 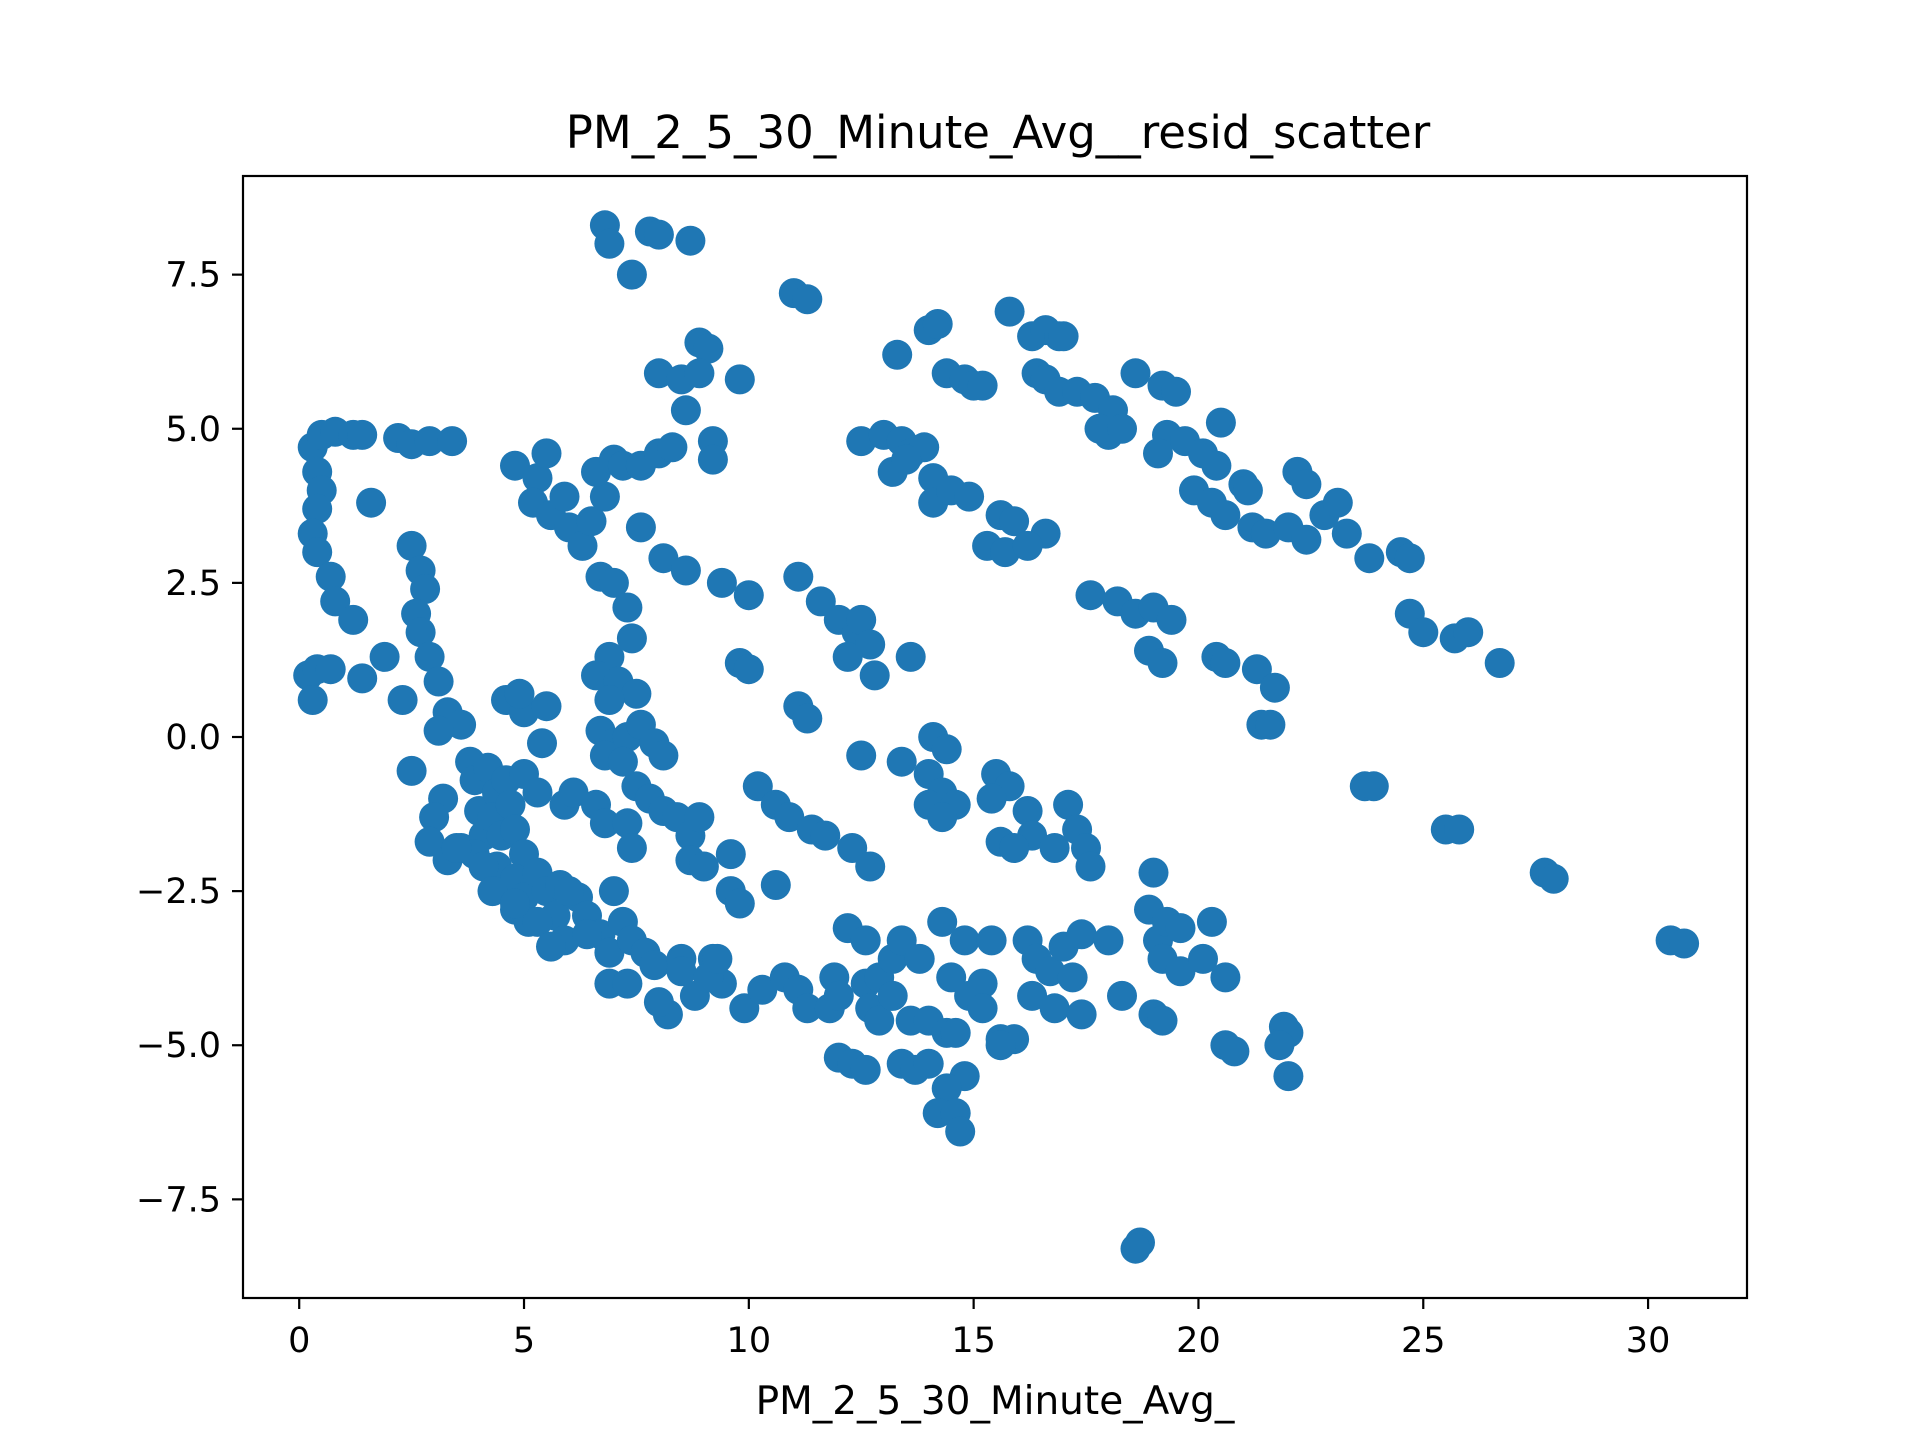 What do you see at coordinates (973, 1341) in the screenshot?
I see `x-tick-label: 15` at bounding box center [973, 1341].